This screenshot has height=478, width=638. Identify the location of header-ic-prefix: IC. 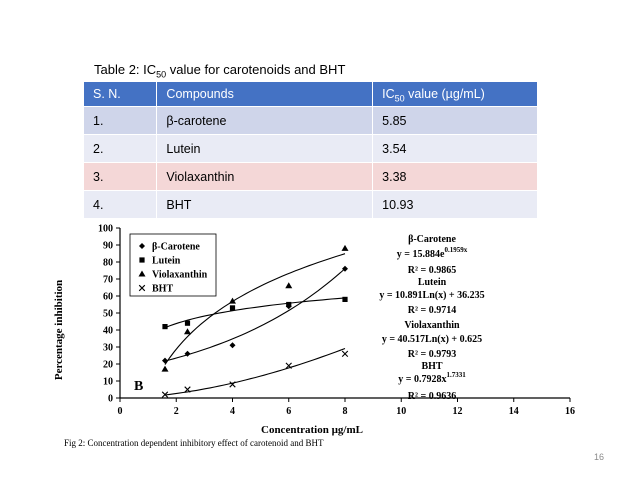
(388, 94).